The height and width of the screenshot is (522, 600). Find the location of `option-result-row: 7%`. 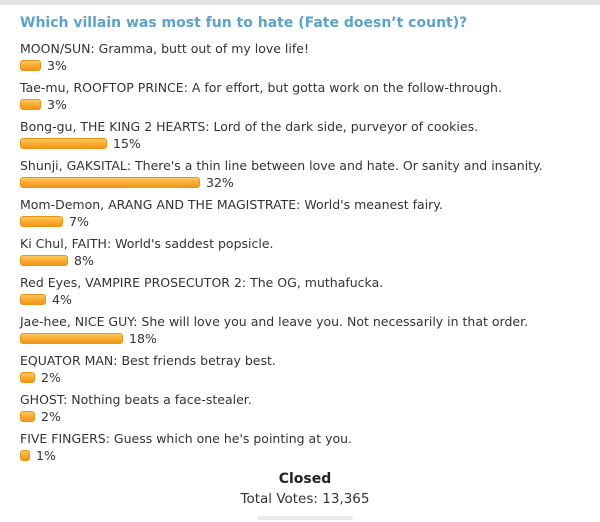

option-result-row: 7% is located at coordinates (305, 221).